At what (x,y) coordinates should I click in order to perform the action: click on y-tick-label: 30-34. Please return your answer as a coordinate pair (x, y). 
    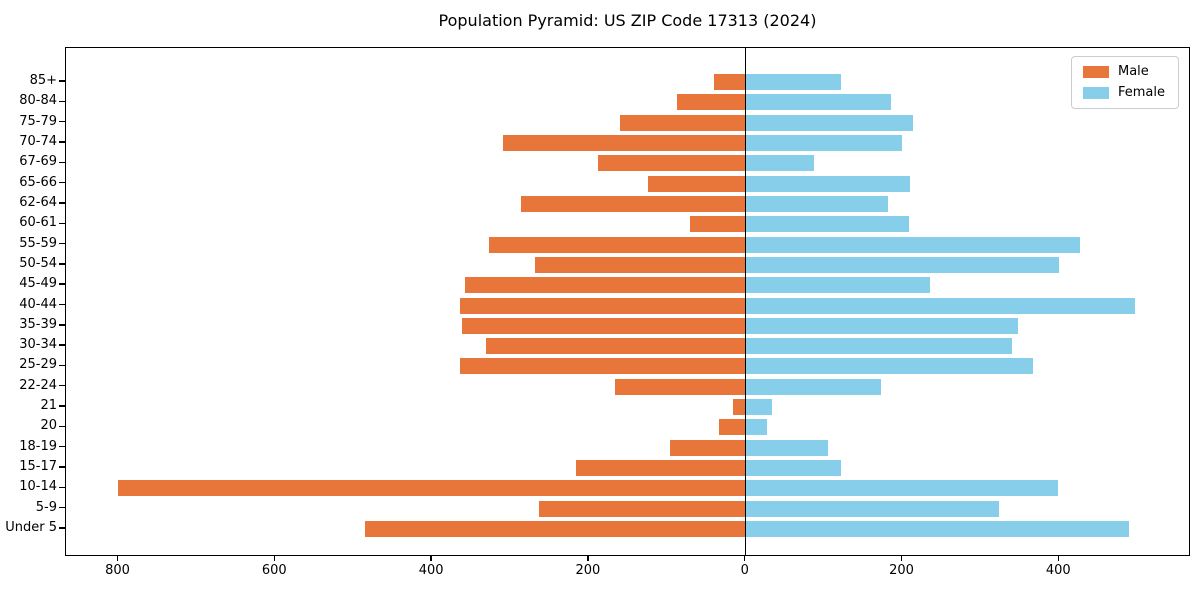
    Looking at the image, I should click on (38, 345).